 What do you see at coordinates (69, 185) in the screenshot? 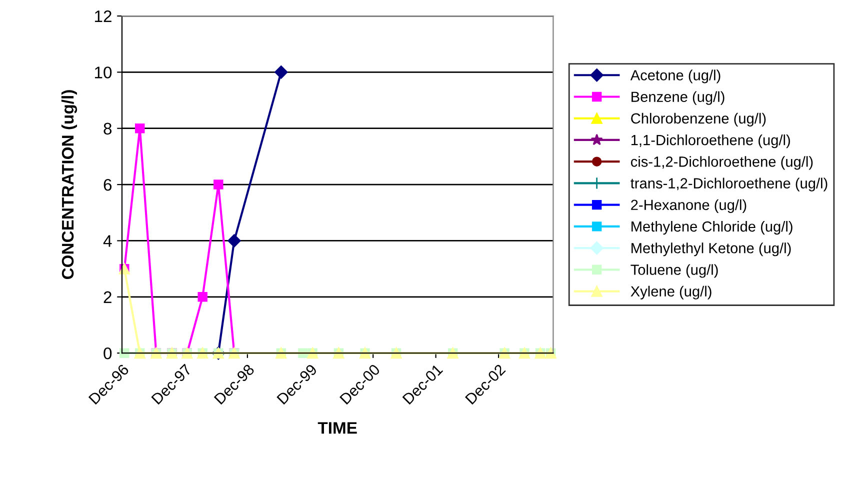
I see `y-axis-title: CONCENTRATION (ug/l)` at bounding box center [69, 185].